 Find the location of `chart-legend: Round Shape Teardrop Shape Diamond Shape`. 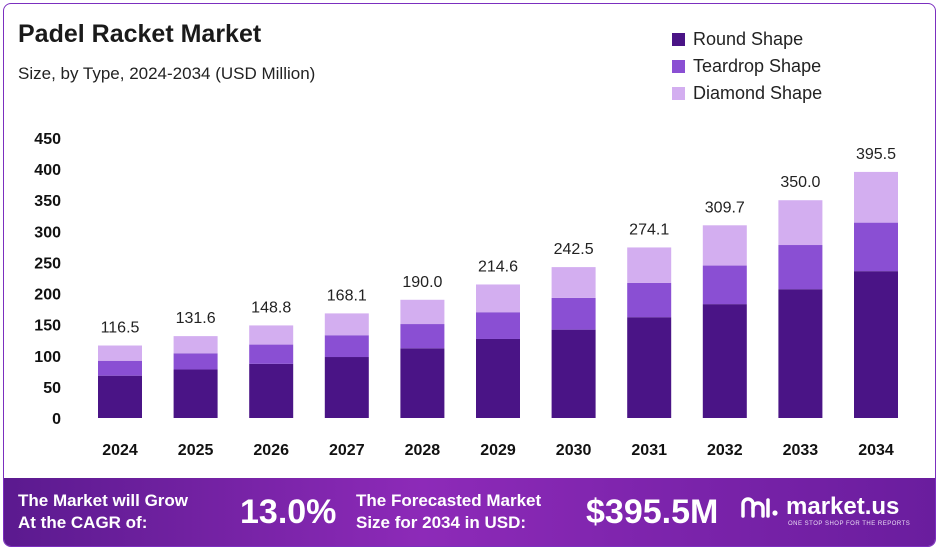

chart-legend: Round Shape Teardrop Shape Diamond Shape is located at coordinates (747, 66).